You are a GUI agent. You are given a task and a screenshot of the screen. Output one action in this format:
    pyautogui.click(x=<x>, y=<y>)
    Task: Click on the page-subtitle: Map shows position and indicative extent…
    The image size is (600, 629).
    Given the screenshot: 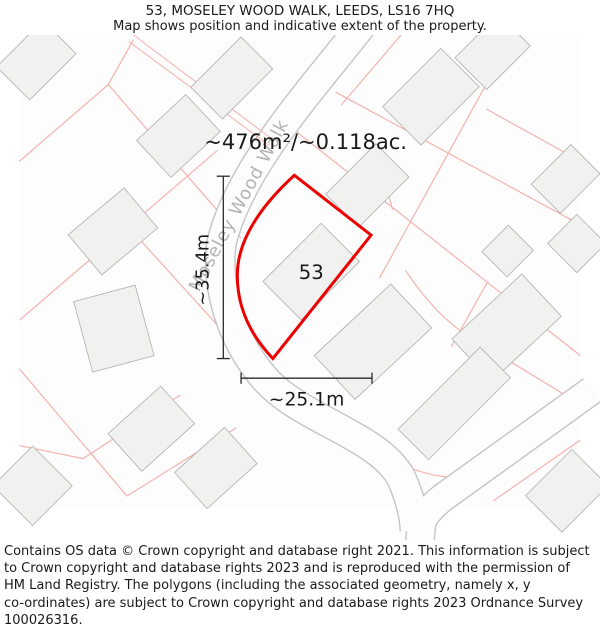 What is the action you would take?
    pyautogui.click(x=300, y=26)
    